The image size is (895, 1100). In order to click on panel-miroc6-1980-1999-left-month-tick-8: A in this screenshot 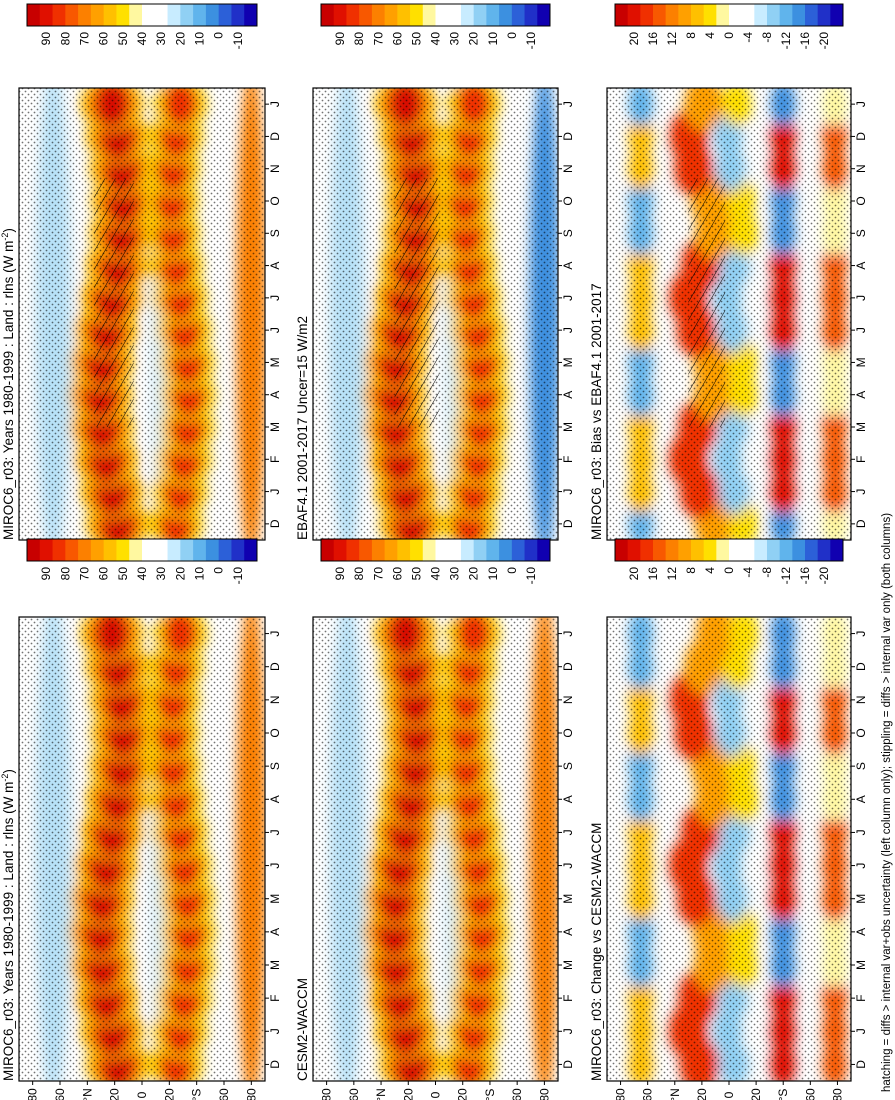, I will do `click(275, 266)`.